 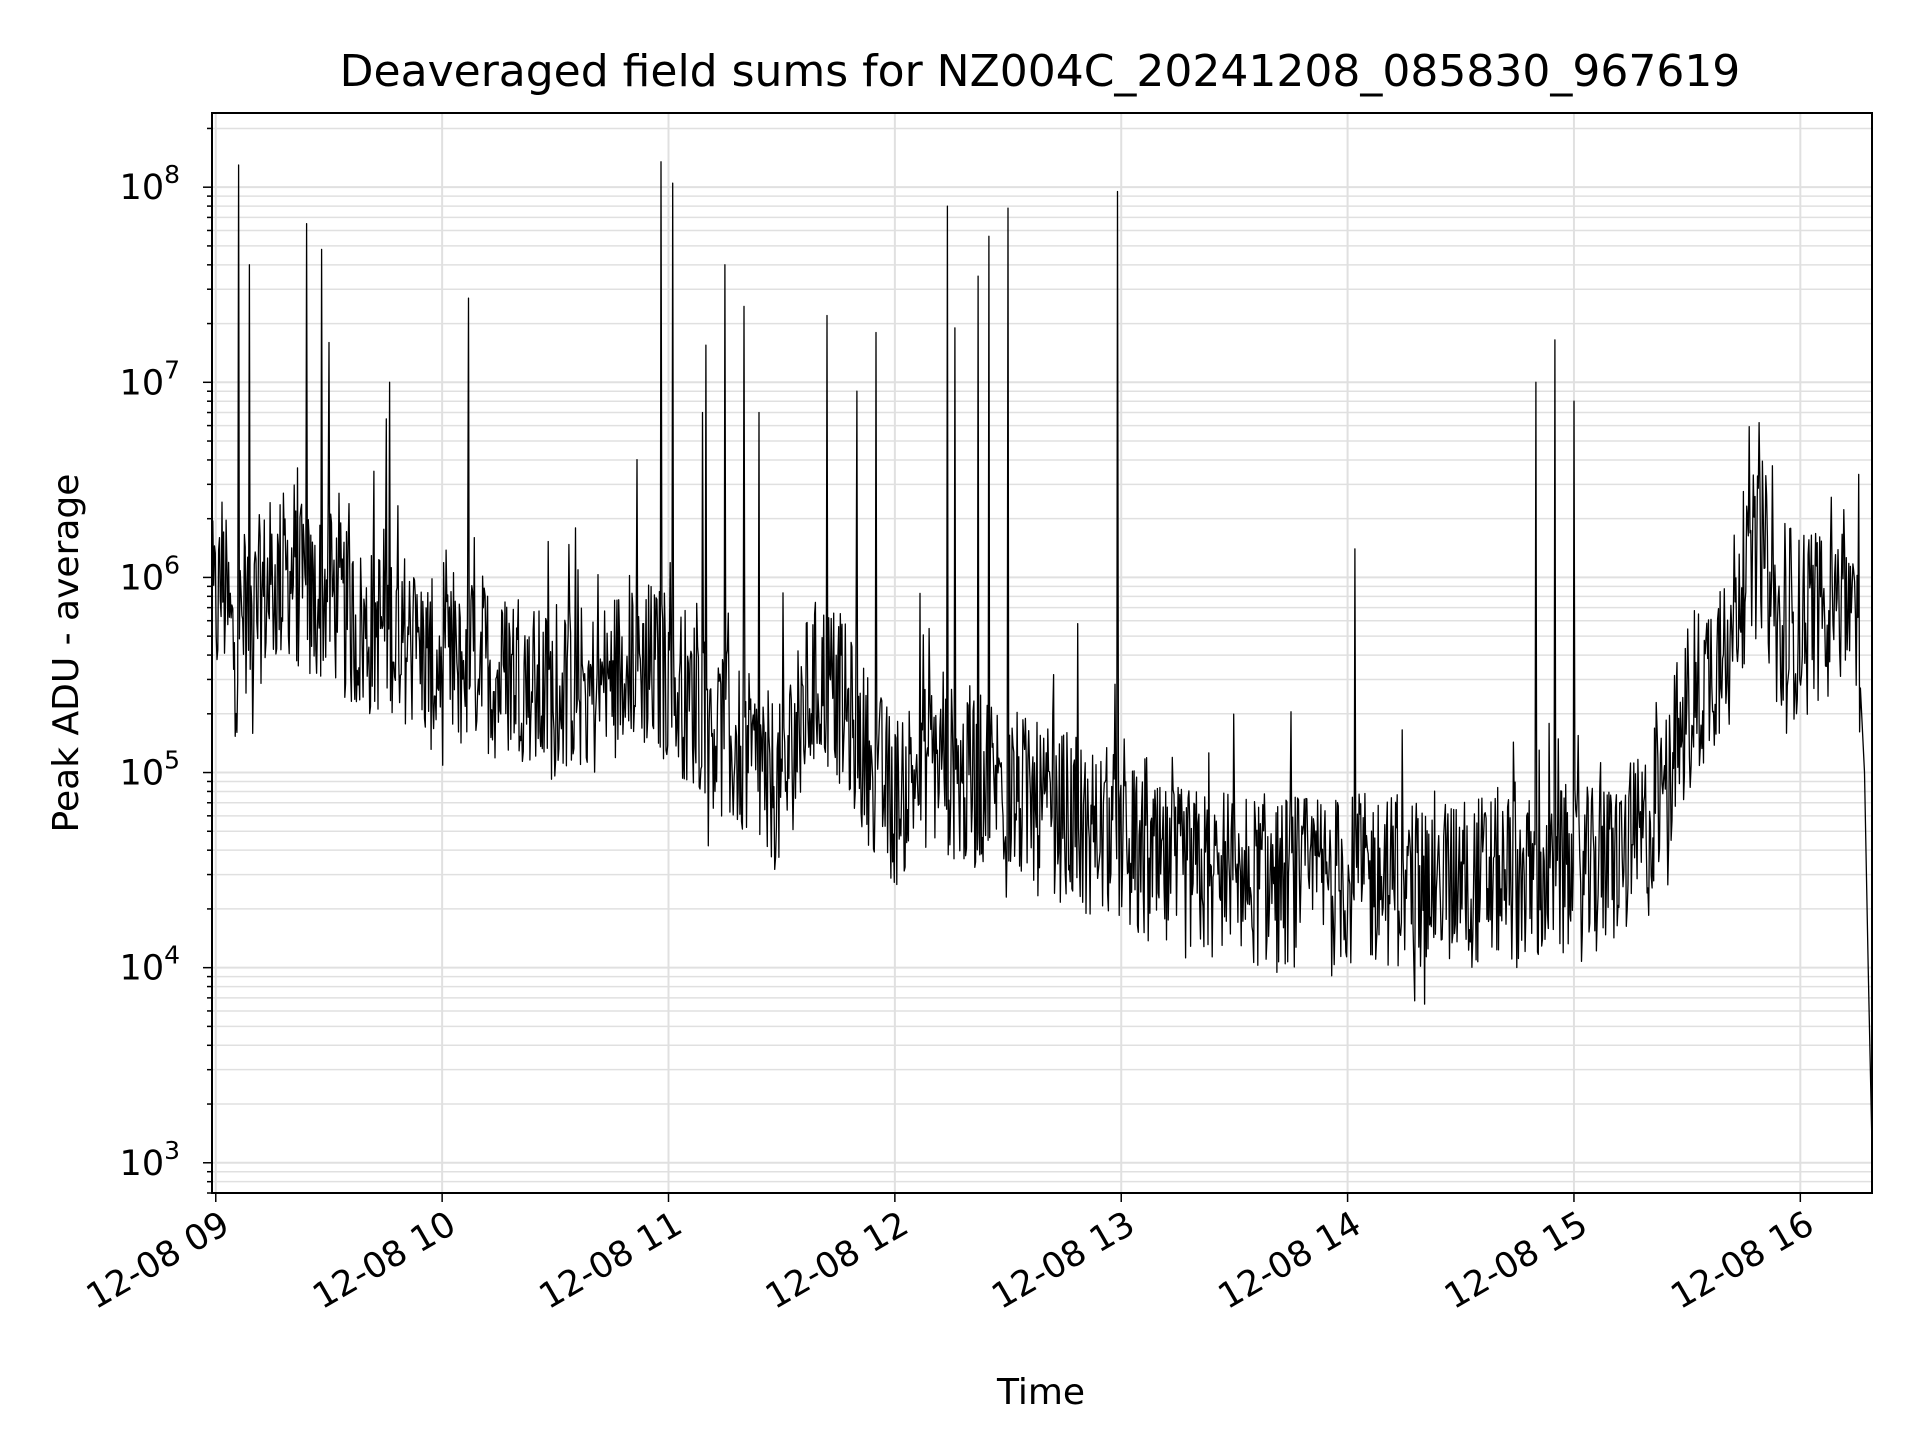 What do you see at coordinates (150, 379) in the screenshot?
I see `y-tick-label: 10⁷` at bounding box center [150, 379].